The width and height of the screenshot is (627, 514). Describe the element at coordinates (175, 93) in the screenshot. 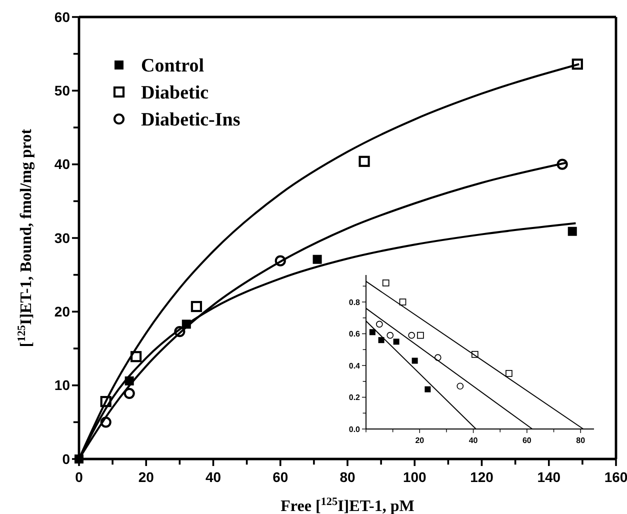

I see `legend-label: Diabetic` at that location.